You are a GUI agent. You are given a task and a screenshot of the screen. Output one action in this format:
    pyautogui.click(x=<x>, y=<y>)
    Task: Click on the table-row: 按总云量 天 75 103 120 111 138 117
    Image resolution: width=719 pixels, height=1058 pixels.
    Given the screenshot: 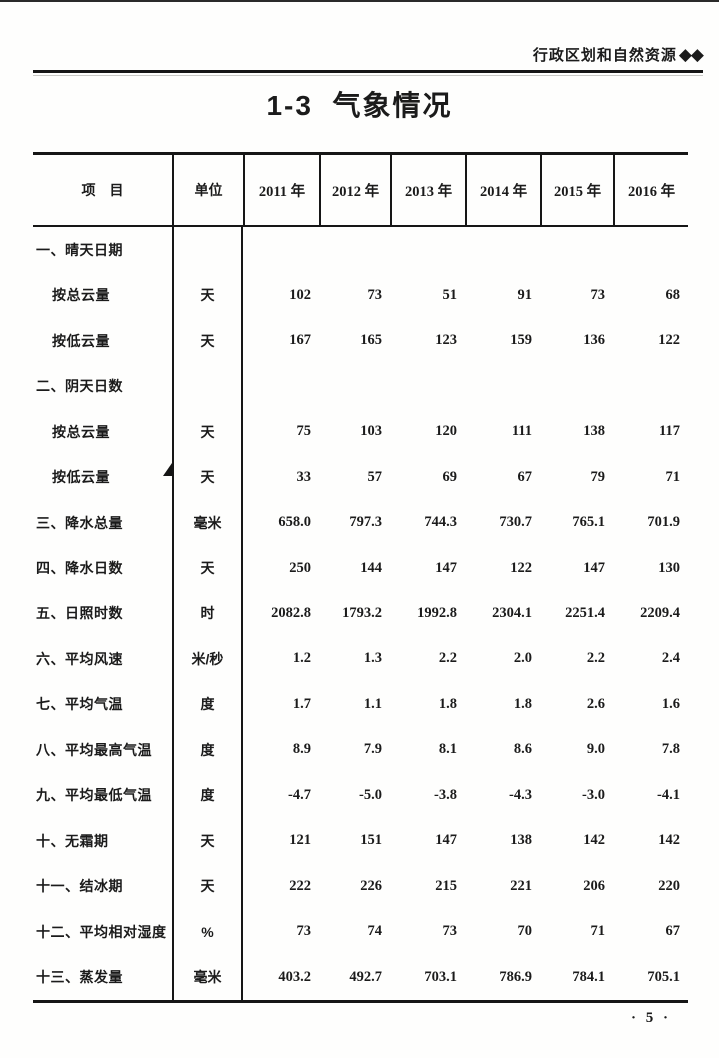 What is the action you would take?
    pyautogui.click(x=360, y=431)
    